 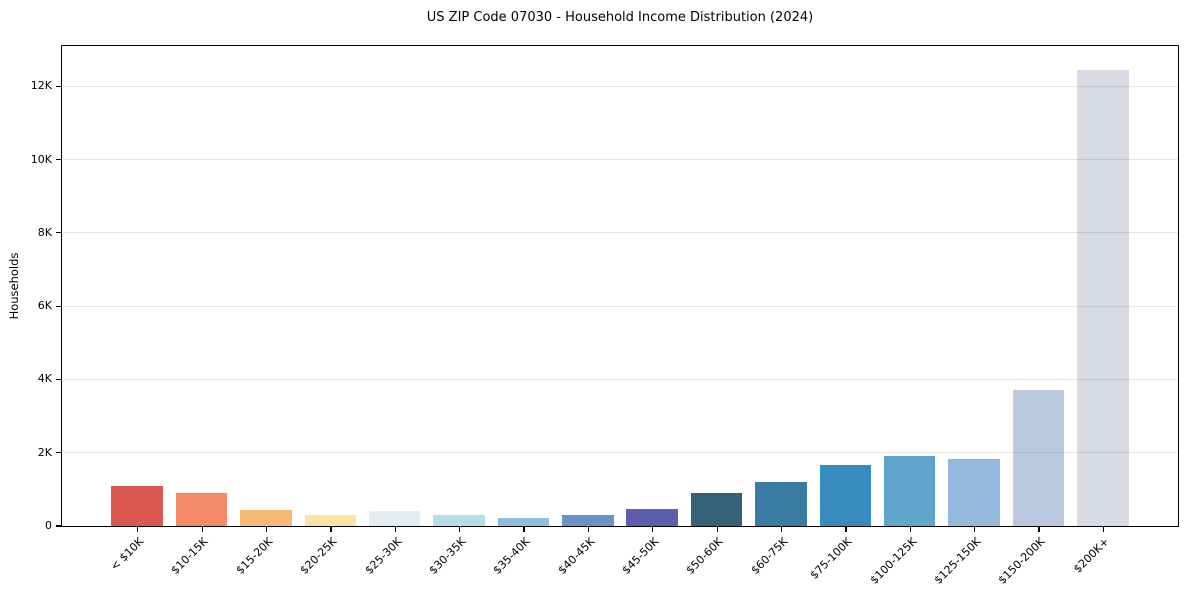 I want to click on y-tick-label: 2K, so click(x=44, y=452).